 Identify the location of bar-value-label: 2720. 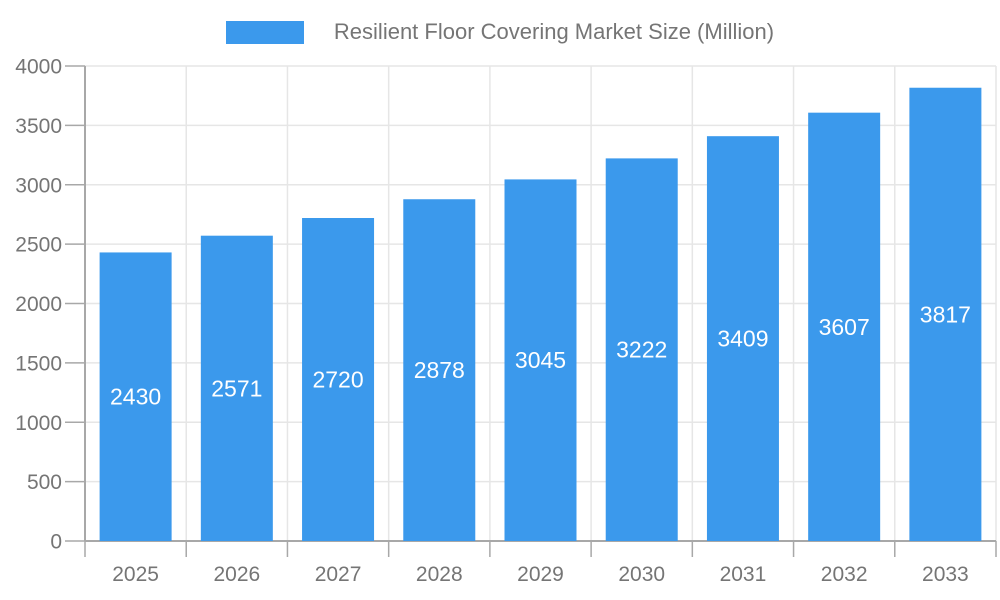
(337, 380).